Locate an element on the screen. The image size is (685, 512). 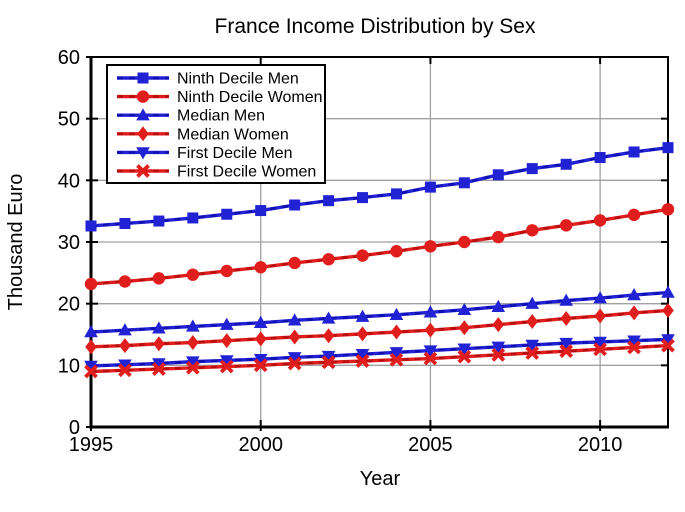
series-line-dash-first-decile-women is located at coordinates (379, 358).